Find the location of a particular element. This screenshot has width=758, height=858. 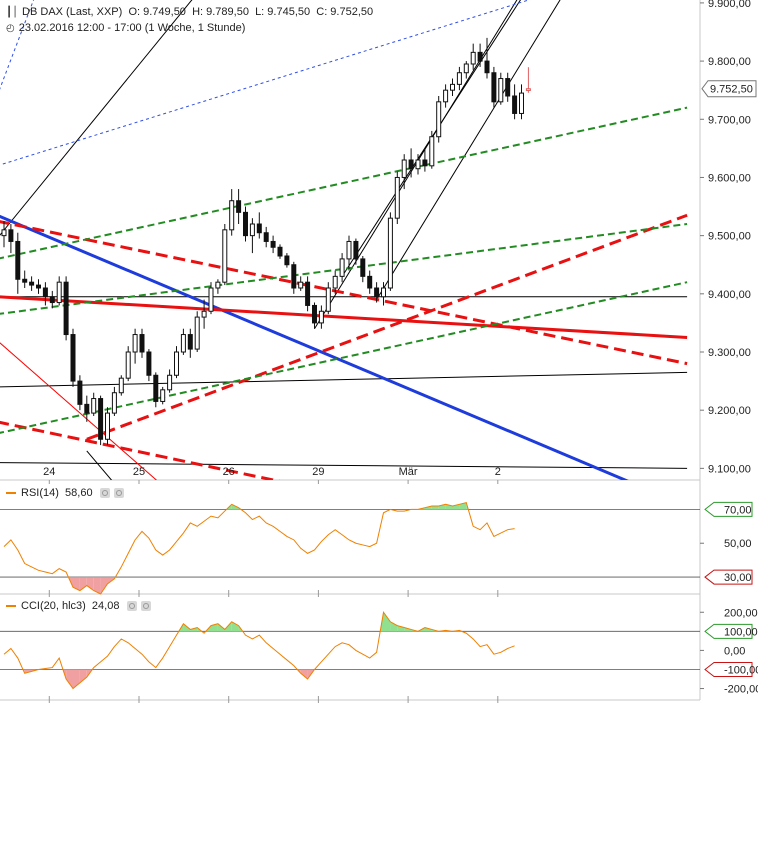

y-tick-label: 9.600,00 is located at coordinates (729, 178).